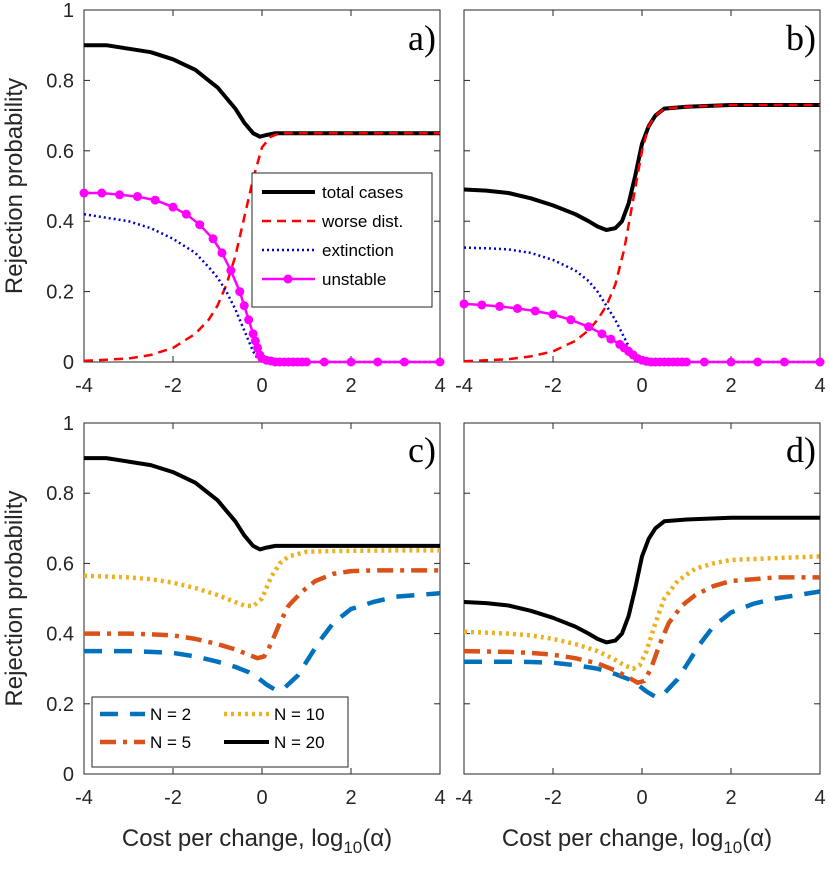 This screenshot has height=869, width=830. I want to click on y-tick-label: 0.8, so click(60, 81).